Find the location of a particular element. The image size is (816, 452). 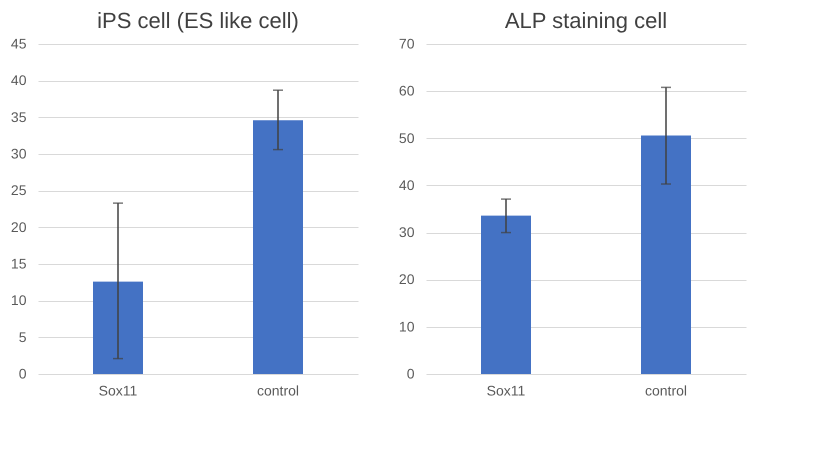

y-tick-label: 70 is located at coordinates (406, 44).